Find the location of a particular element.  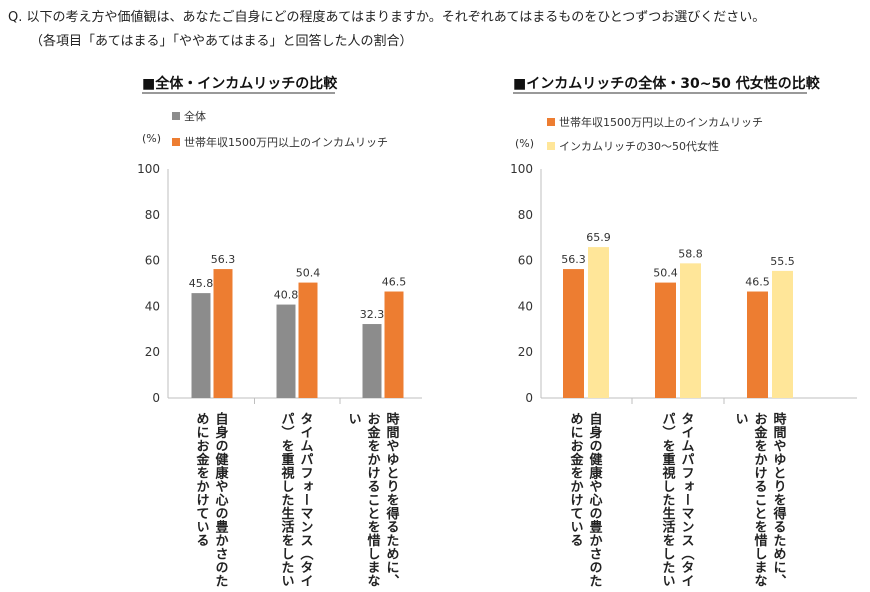

data-label: 32.3 is located at coordinates (372, 314).